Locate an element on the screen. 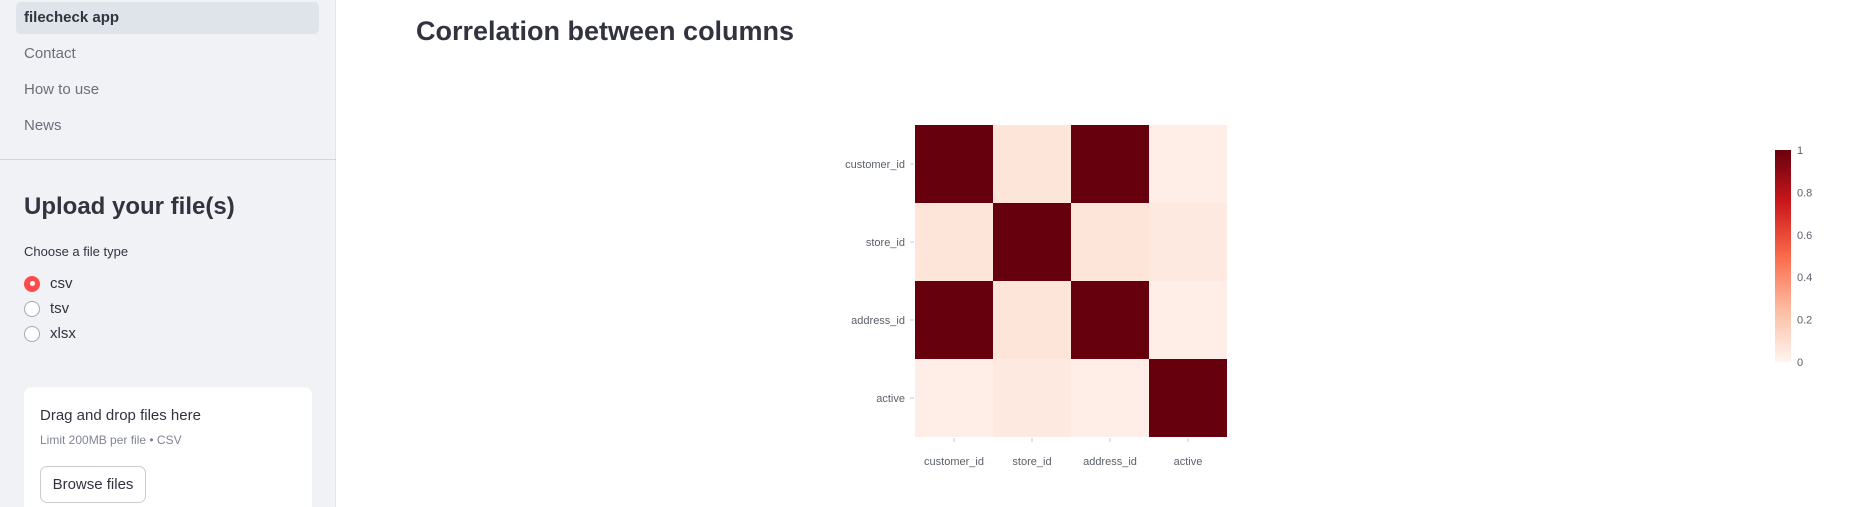 The width and height of the screenshot is (1864, 507). file-type-label: Choose a file type is located at coordinates (76, 251).